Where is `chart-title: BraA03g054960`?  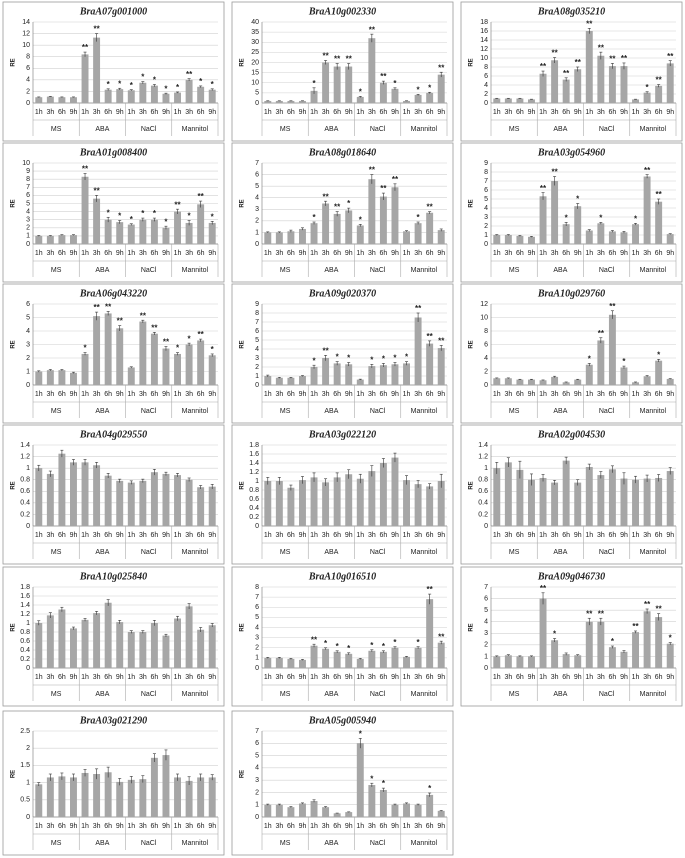 chart-title: BraA03g054960 is located at coordinates (571, 152).